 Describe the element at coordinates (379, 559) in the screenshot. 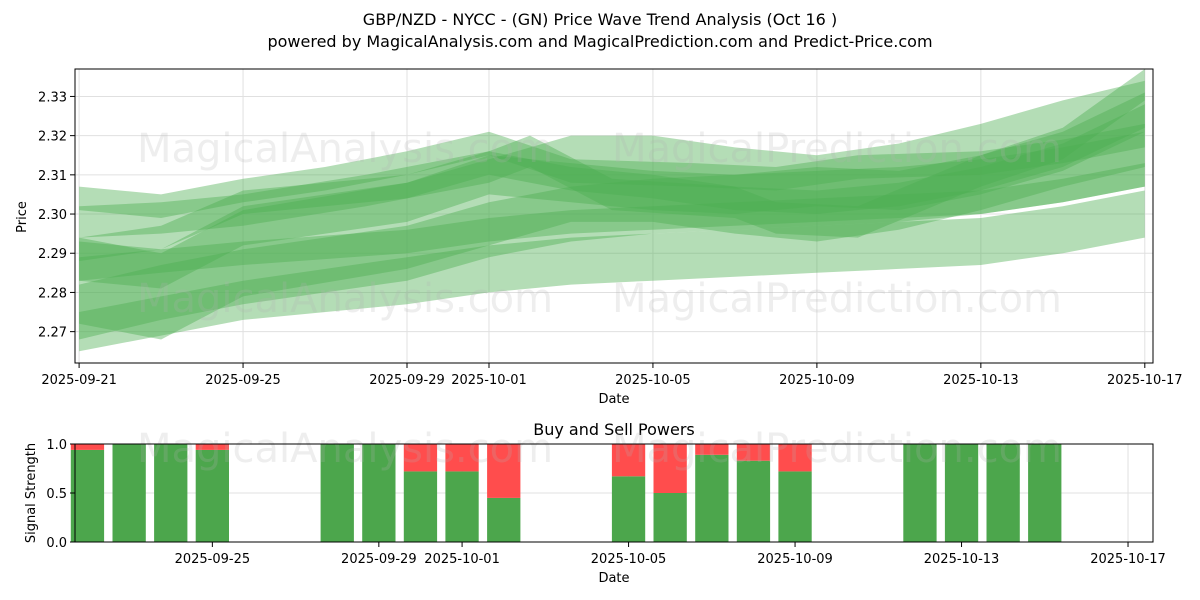

I see `signal-x-tick-label: 2025-09-29` at that location.